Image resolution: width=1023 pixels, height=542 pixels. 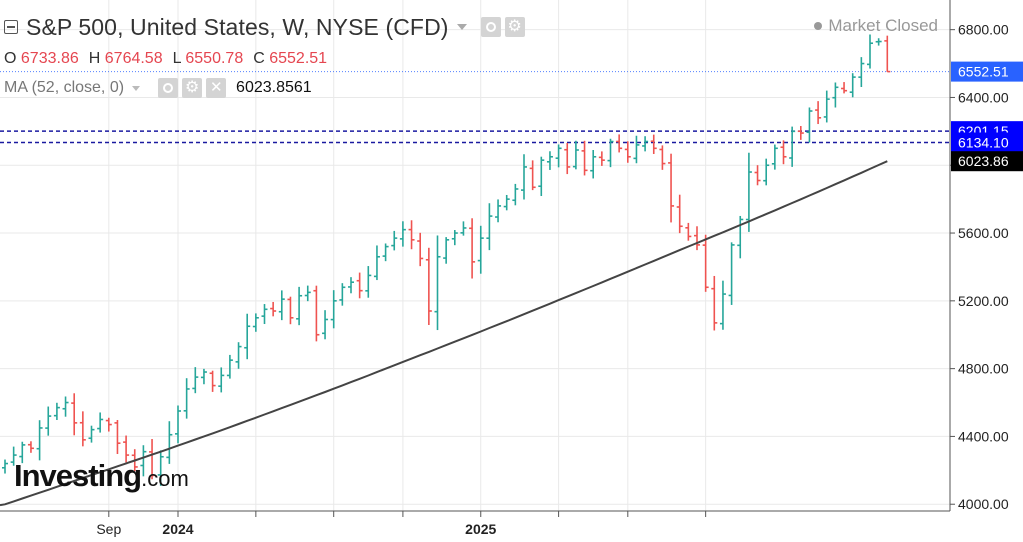 I want to click on market-status-label: Market Closed, so click(x=883, y=25).